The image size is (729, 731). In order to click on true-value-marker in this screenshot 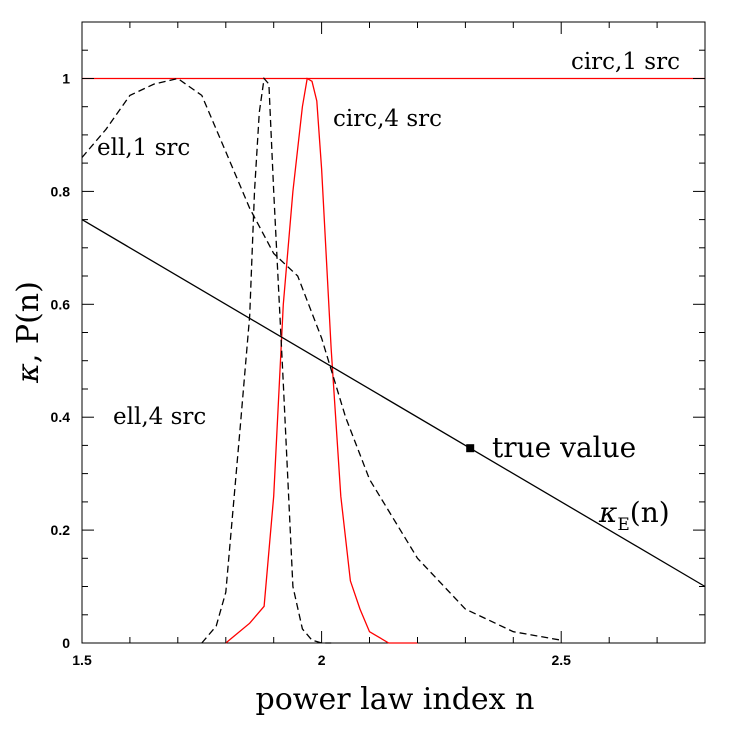, I will do `click(470, 448)`.